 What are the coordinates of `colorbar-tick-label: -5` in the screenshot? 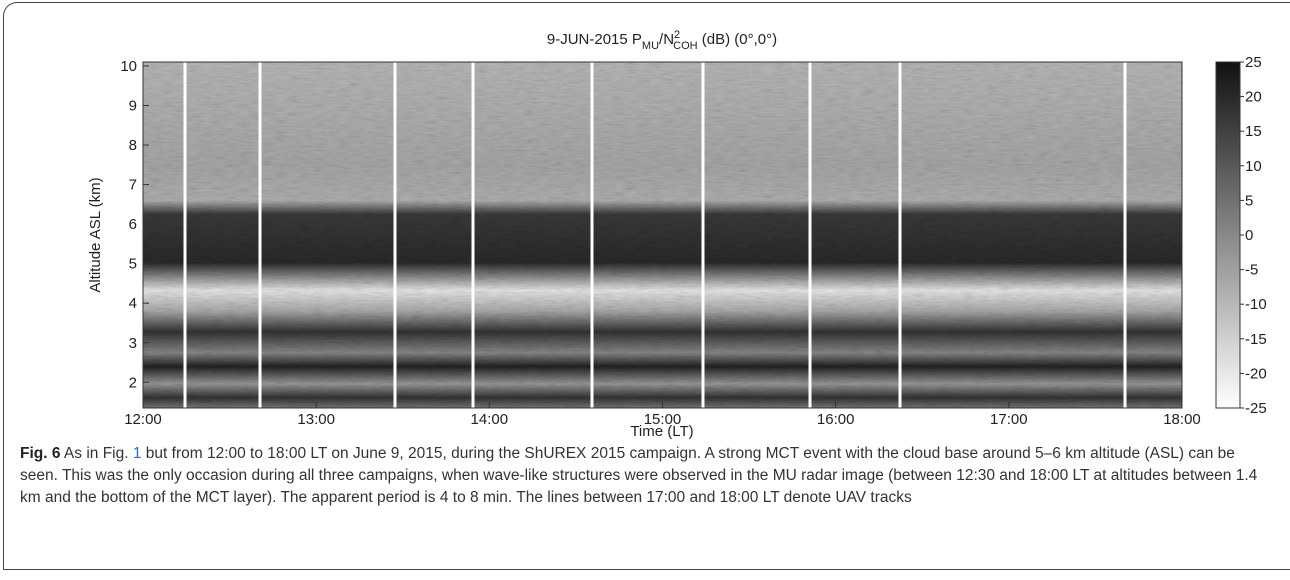 It's located at (1251, 270).